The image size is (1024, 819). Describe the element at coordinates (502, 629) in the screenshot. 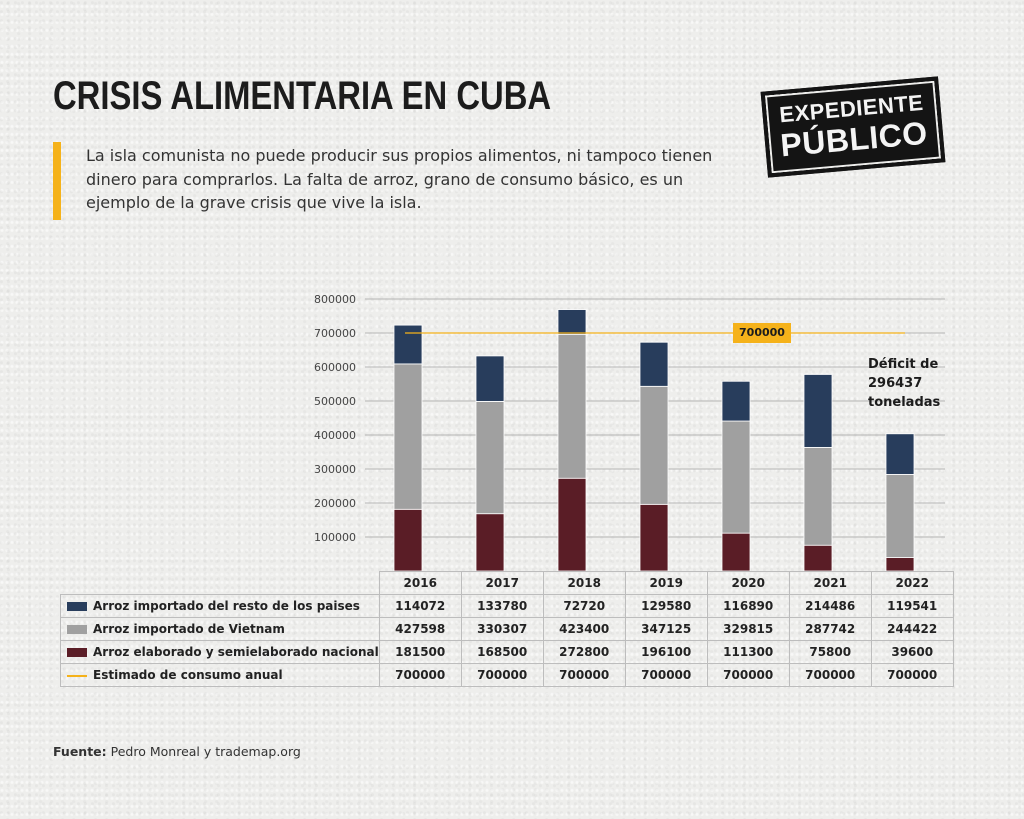

I see `table-cell: 330307` at that location.